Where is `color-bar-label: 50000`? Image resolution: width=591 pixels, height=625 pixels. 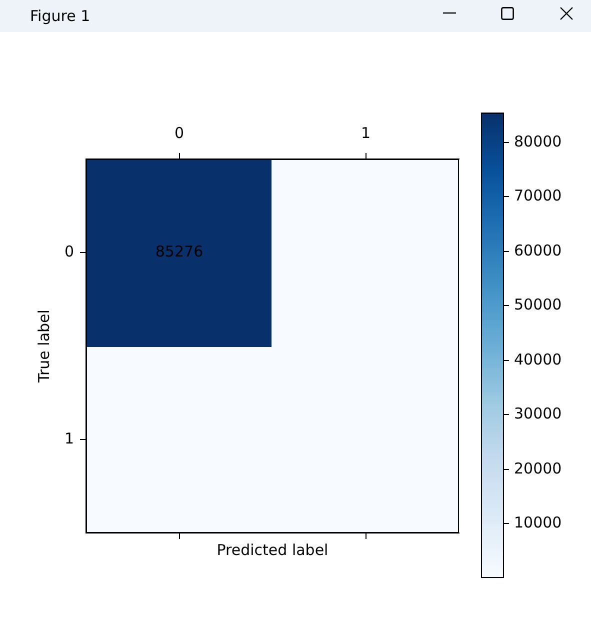
color-bar-label: 50000 is located at coordinates (538, 304).